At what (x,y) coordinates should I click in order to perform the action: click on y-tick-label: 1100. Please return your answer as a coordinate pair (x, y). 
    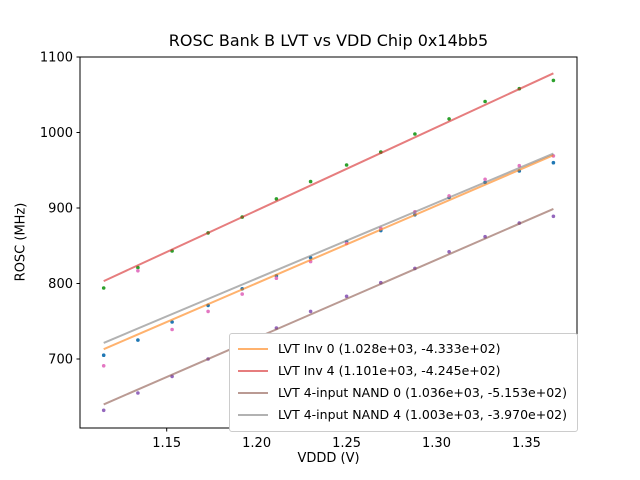
    Looking at the image, I should click on (56, 58).